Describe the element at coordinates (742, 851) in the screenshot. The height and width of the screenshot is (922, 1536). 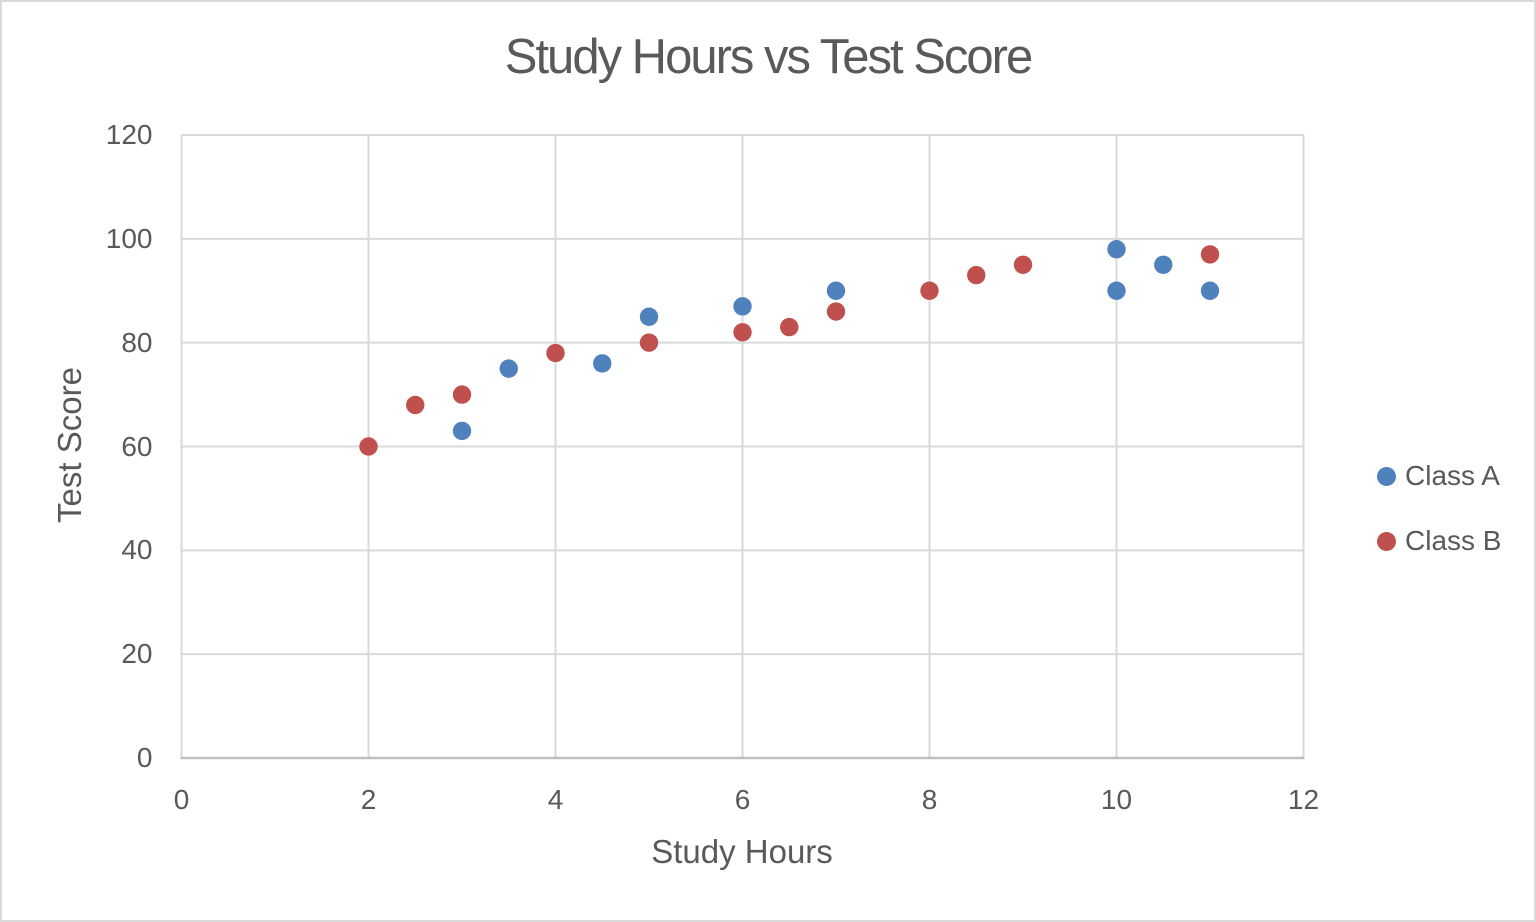
I see `x-axis-title: Study Hours` at that location.